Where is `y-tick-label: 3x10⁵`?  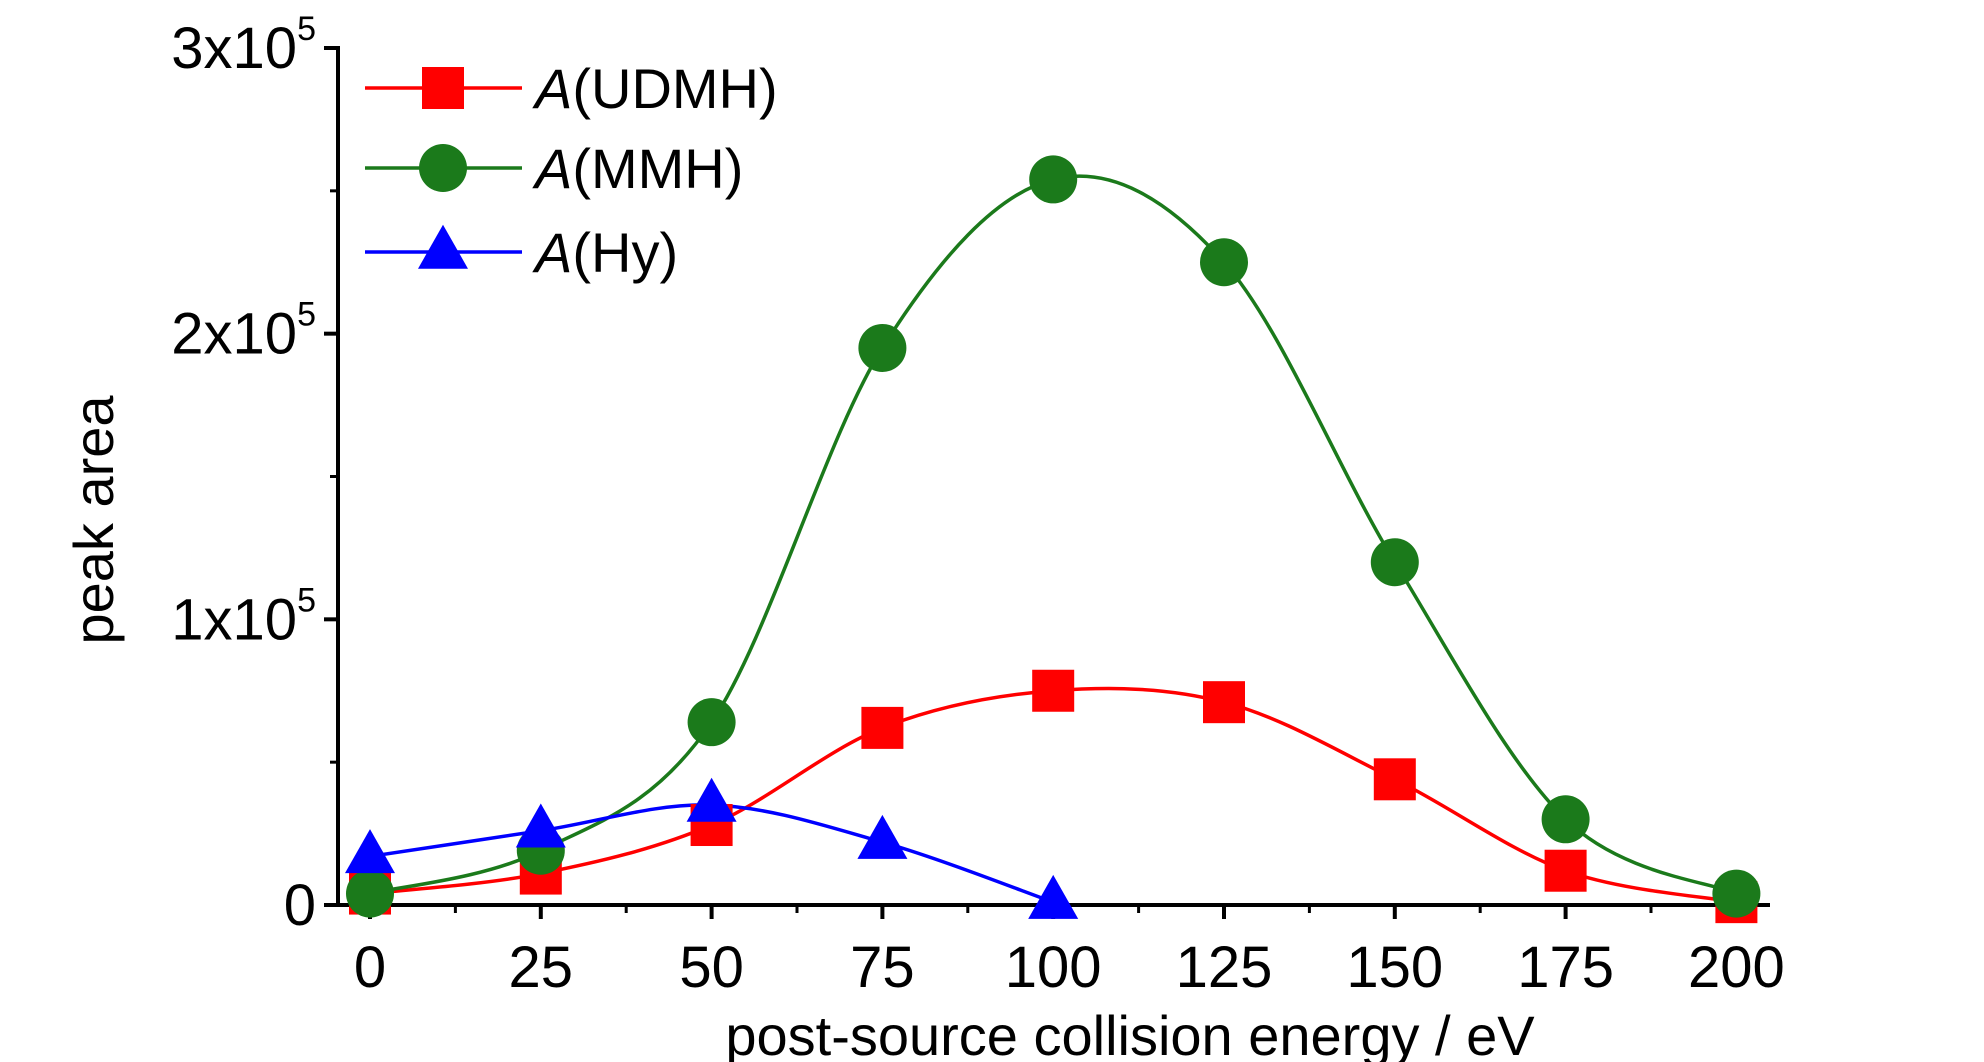 y-tick-label: 3x10⁵ is located at coordinates (243, 45).